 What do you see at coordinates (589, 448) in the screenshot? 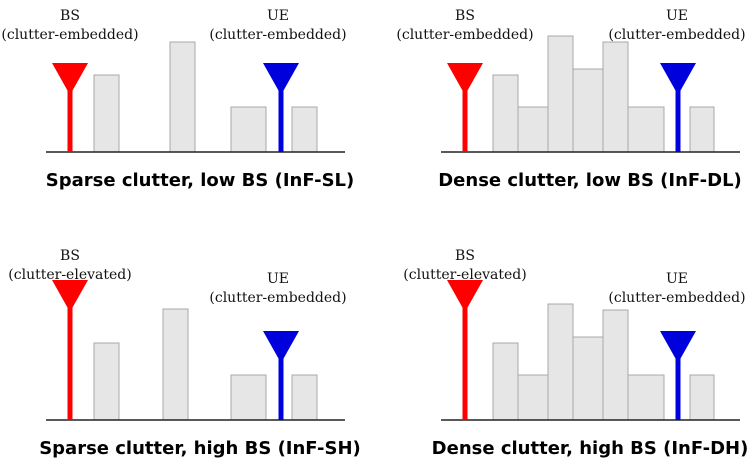
I see `panel-caption: Dense clutter, high BS (InF-DH)` at bounding box center [589, 448].